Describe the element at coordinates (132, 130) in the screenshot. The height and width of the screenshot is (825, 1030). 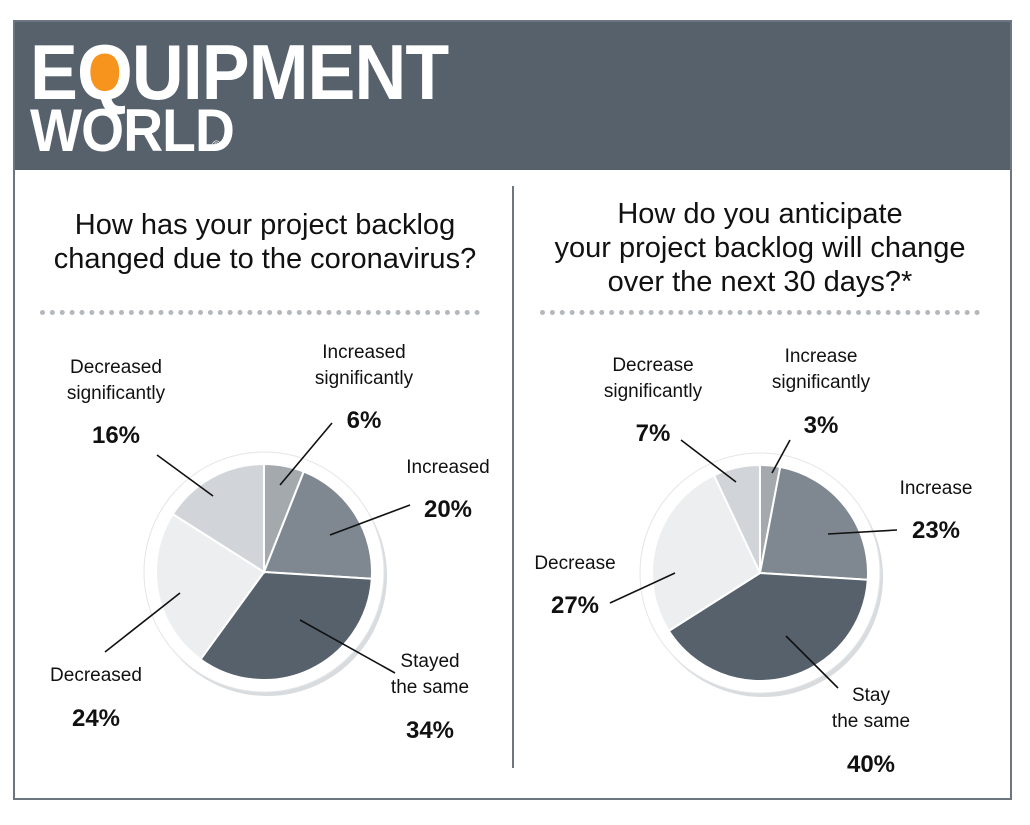
I see `brand-logo-line2: WORLD` at that location.